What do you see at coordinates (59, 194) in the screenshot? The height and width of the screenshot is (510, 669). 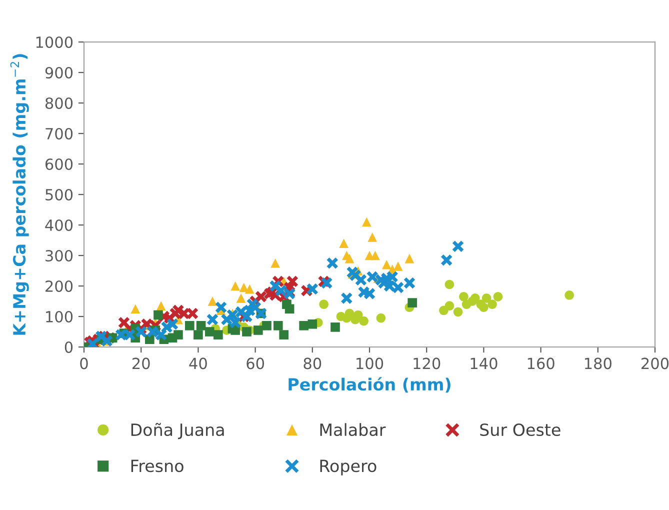 I see `y-tick-label: 500` at bounding box center [59, 194].